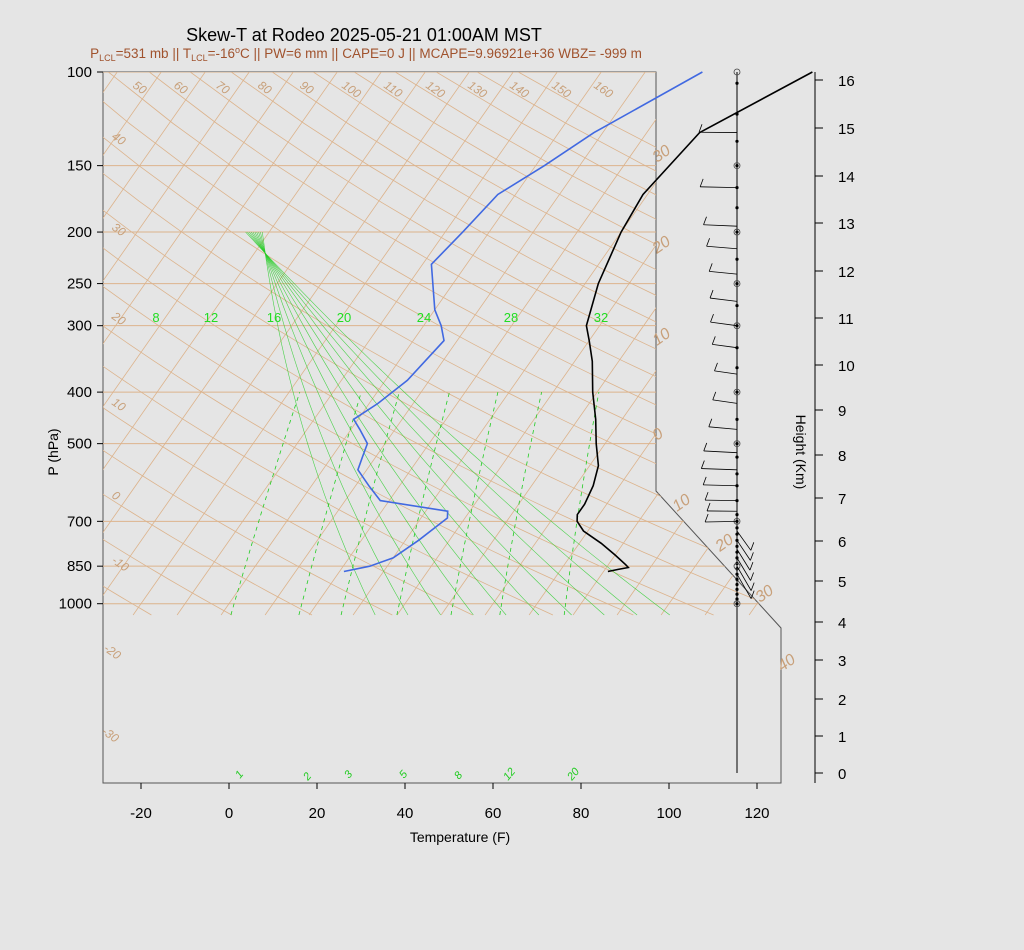 The height and width of the screenshot is (950, 1024). Describe the element at coordinates (450, 802) in the screenshot. I see `x-axis: -20 0 20 40 60 80 100 120` at that location.